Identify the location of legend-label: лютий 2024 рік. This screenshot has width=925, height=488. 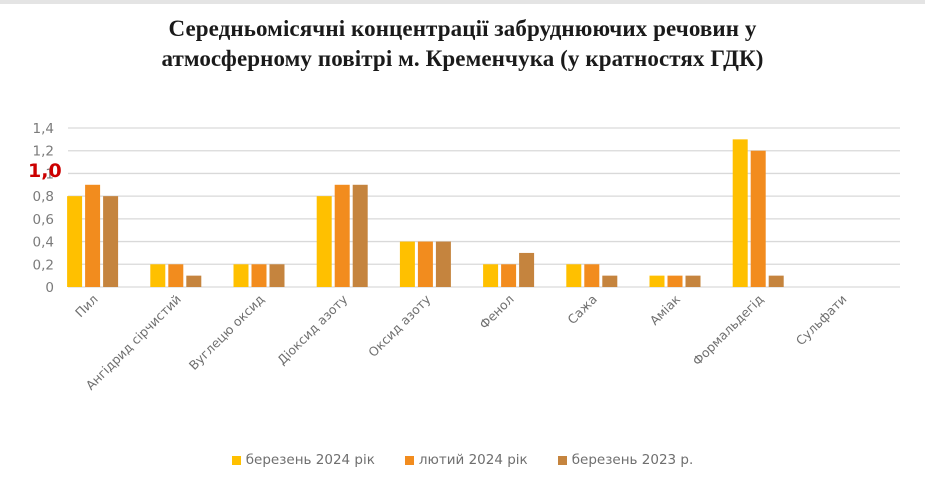
(473, 460).